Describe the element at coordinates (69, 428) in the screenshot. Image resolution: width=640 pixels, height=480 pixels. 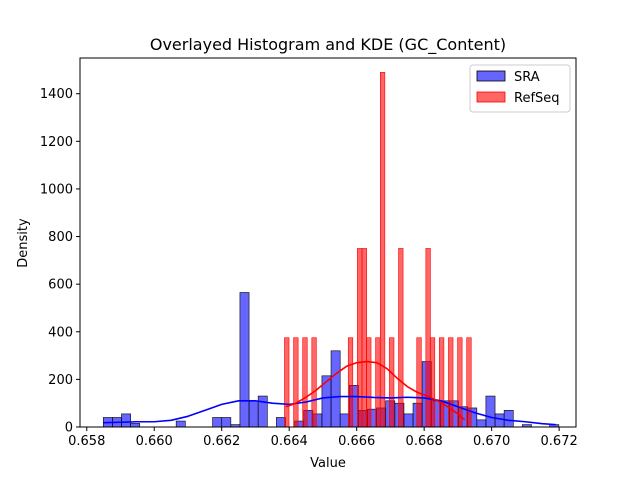
I see `y-tick-label: 0` at that location.